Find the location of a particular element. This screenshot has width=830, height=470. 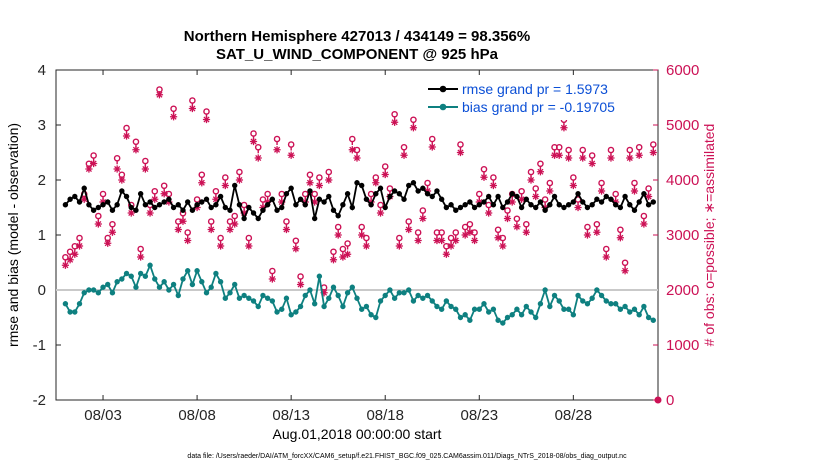

obs-possible-marker is located at coordinates (352, 140).